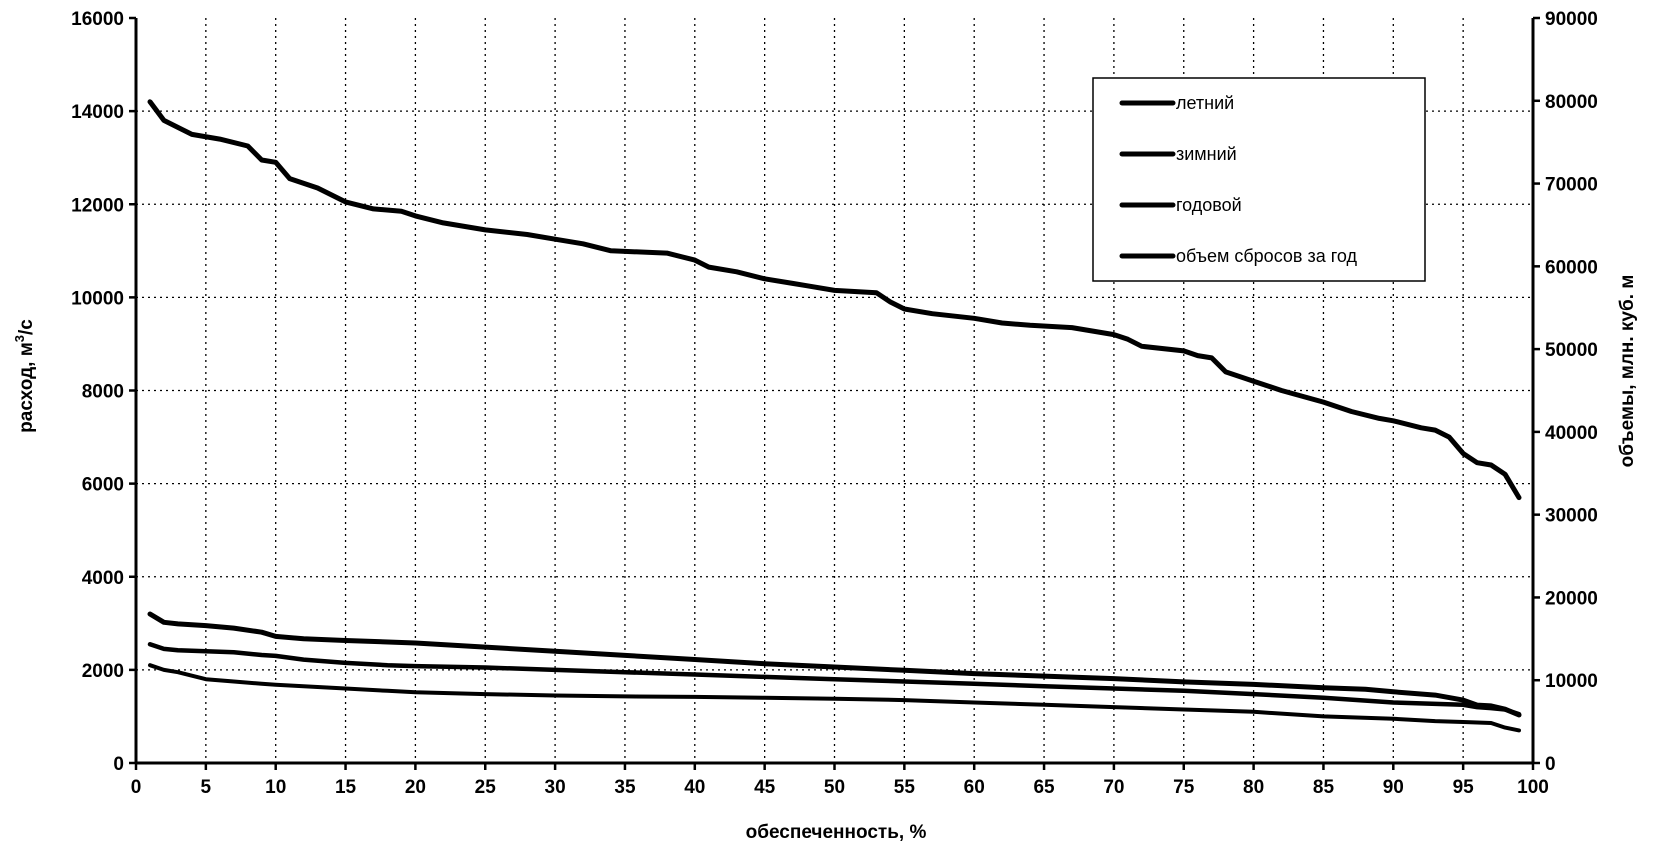 The width and height of the screenshot is (1654, 852). Describe the element at coordinates (974, 787) in the screenshot. I see `x-tick-label: 60` at that location.